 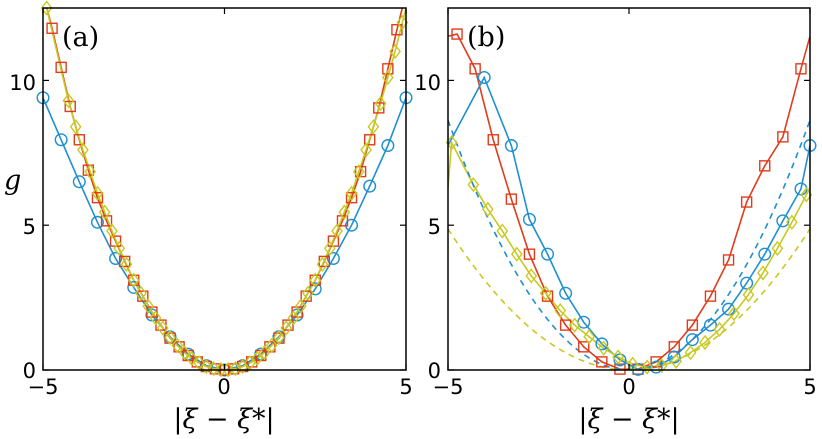 I want to click on panel-b-xtick-neg5: −5, so click(x=448, y=387).